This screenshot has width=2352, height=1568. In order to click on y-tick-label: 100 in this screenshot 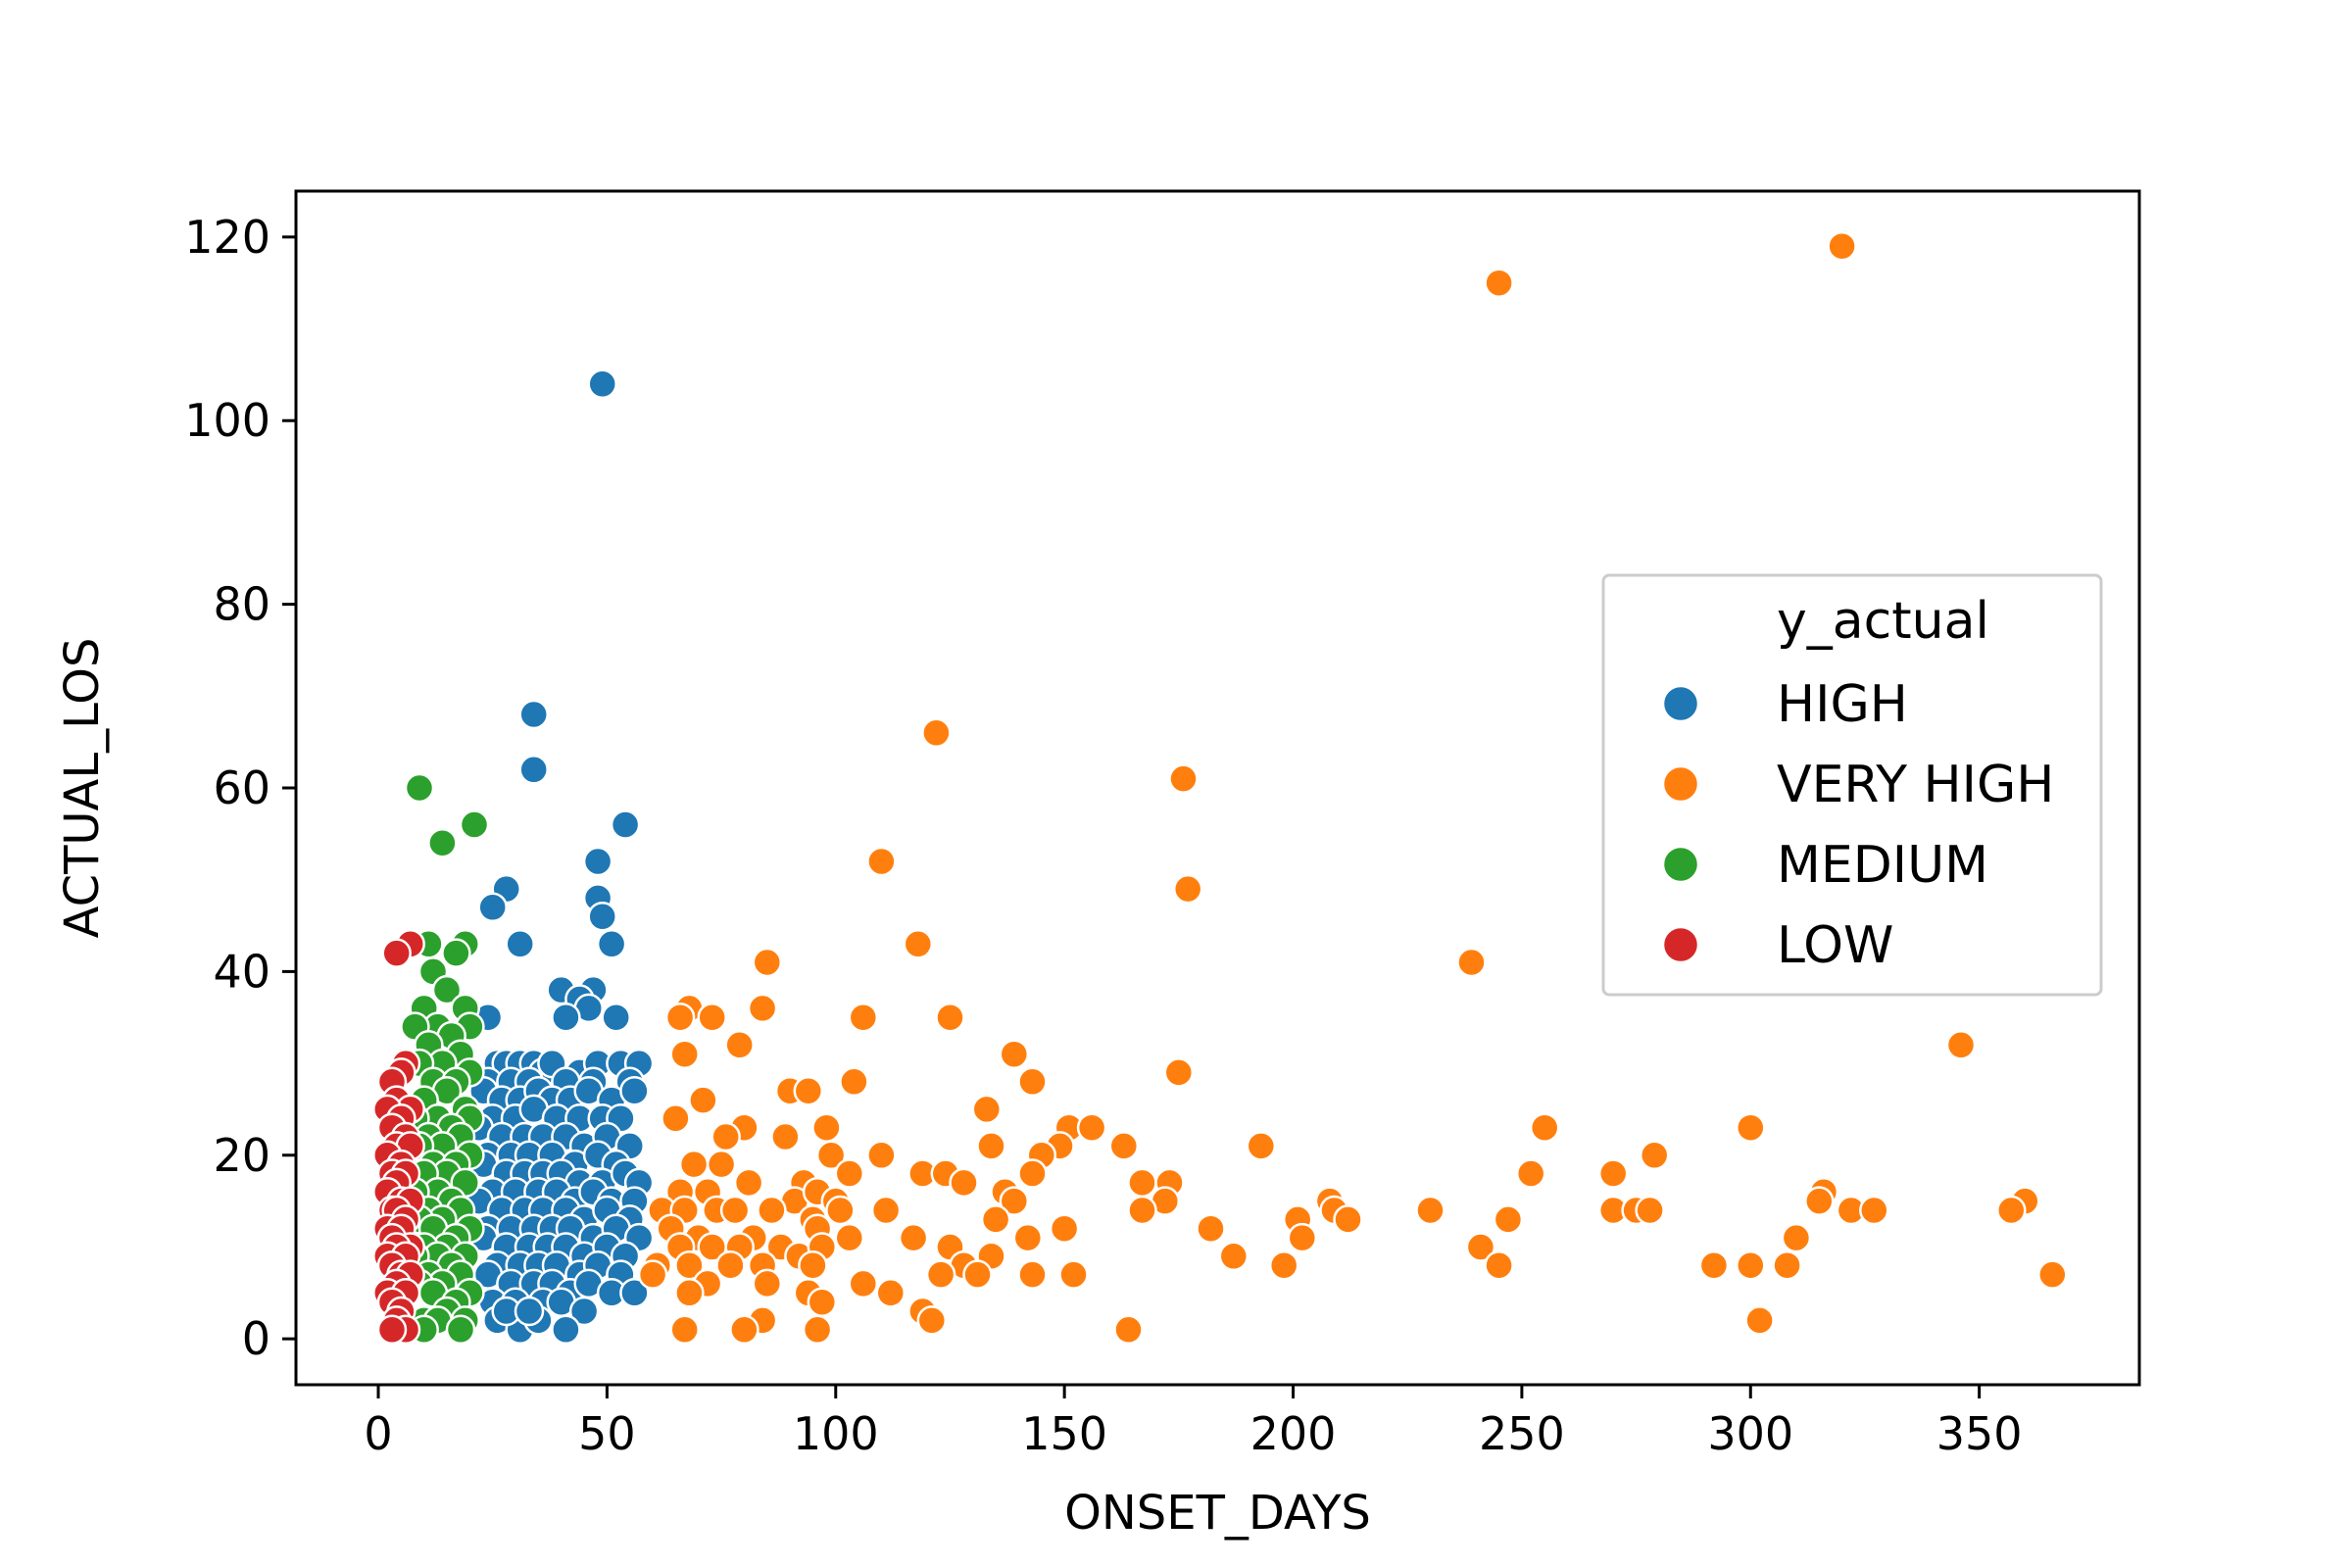, I will do `click(227, 420)`.